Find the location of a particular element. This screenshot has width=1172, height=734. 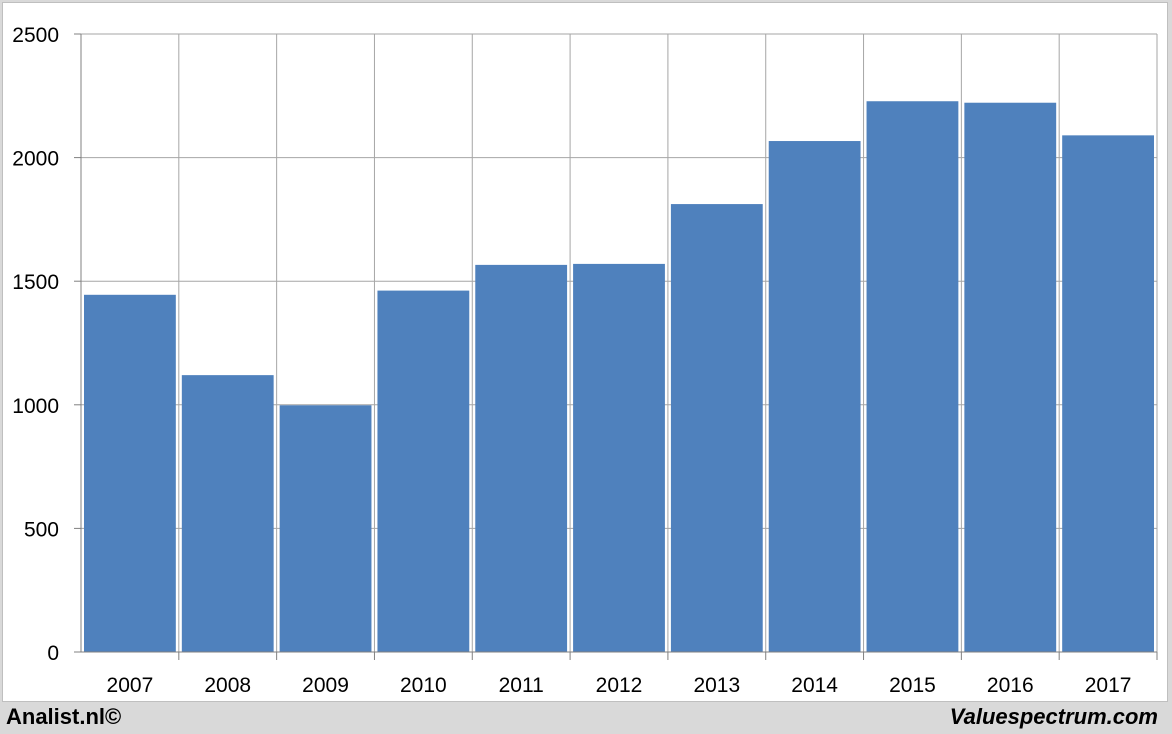

footer-source-right: Valuespectrum.com is located at coordinates (1053, 716).